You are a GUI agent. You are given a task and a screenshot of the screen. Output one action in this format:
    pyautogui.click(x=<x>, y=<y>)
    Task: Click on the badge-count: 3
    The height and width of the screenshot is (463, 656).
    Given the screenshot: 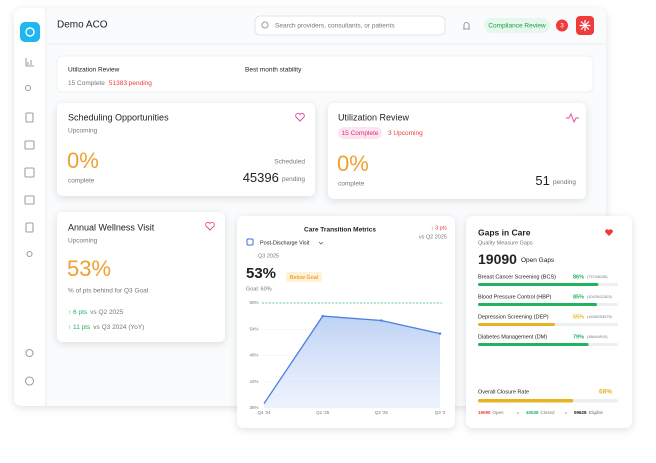 What is the action you would take?
    pyautogui.click(x=562, y=26)
    